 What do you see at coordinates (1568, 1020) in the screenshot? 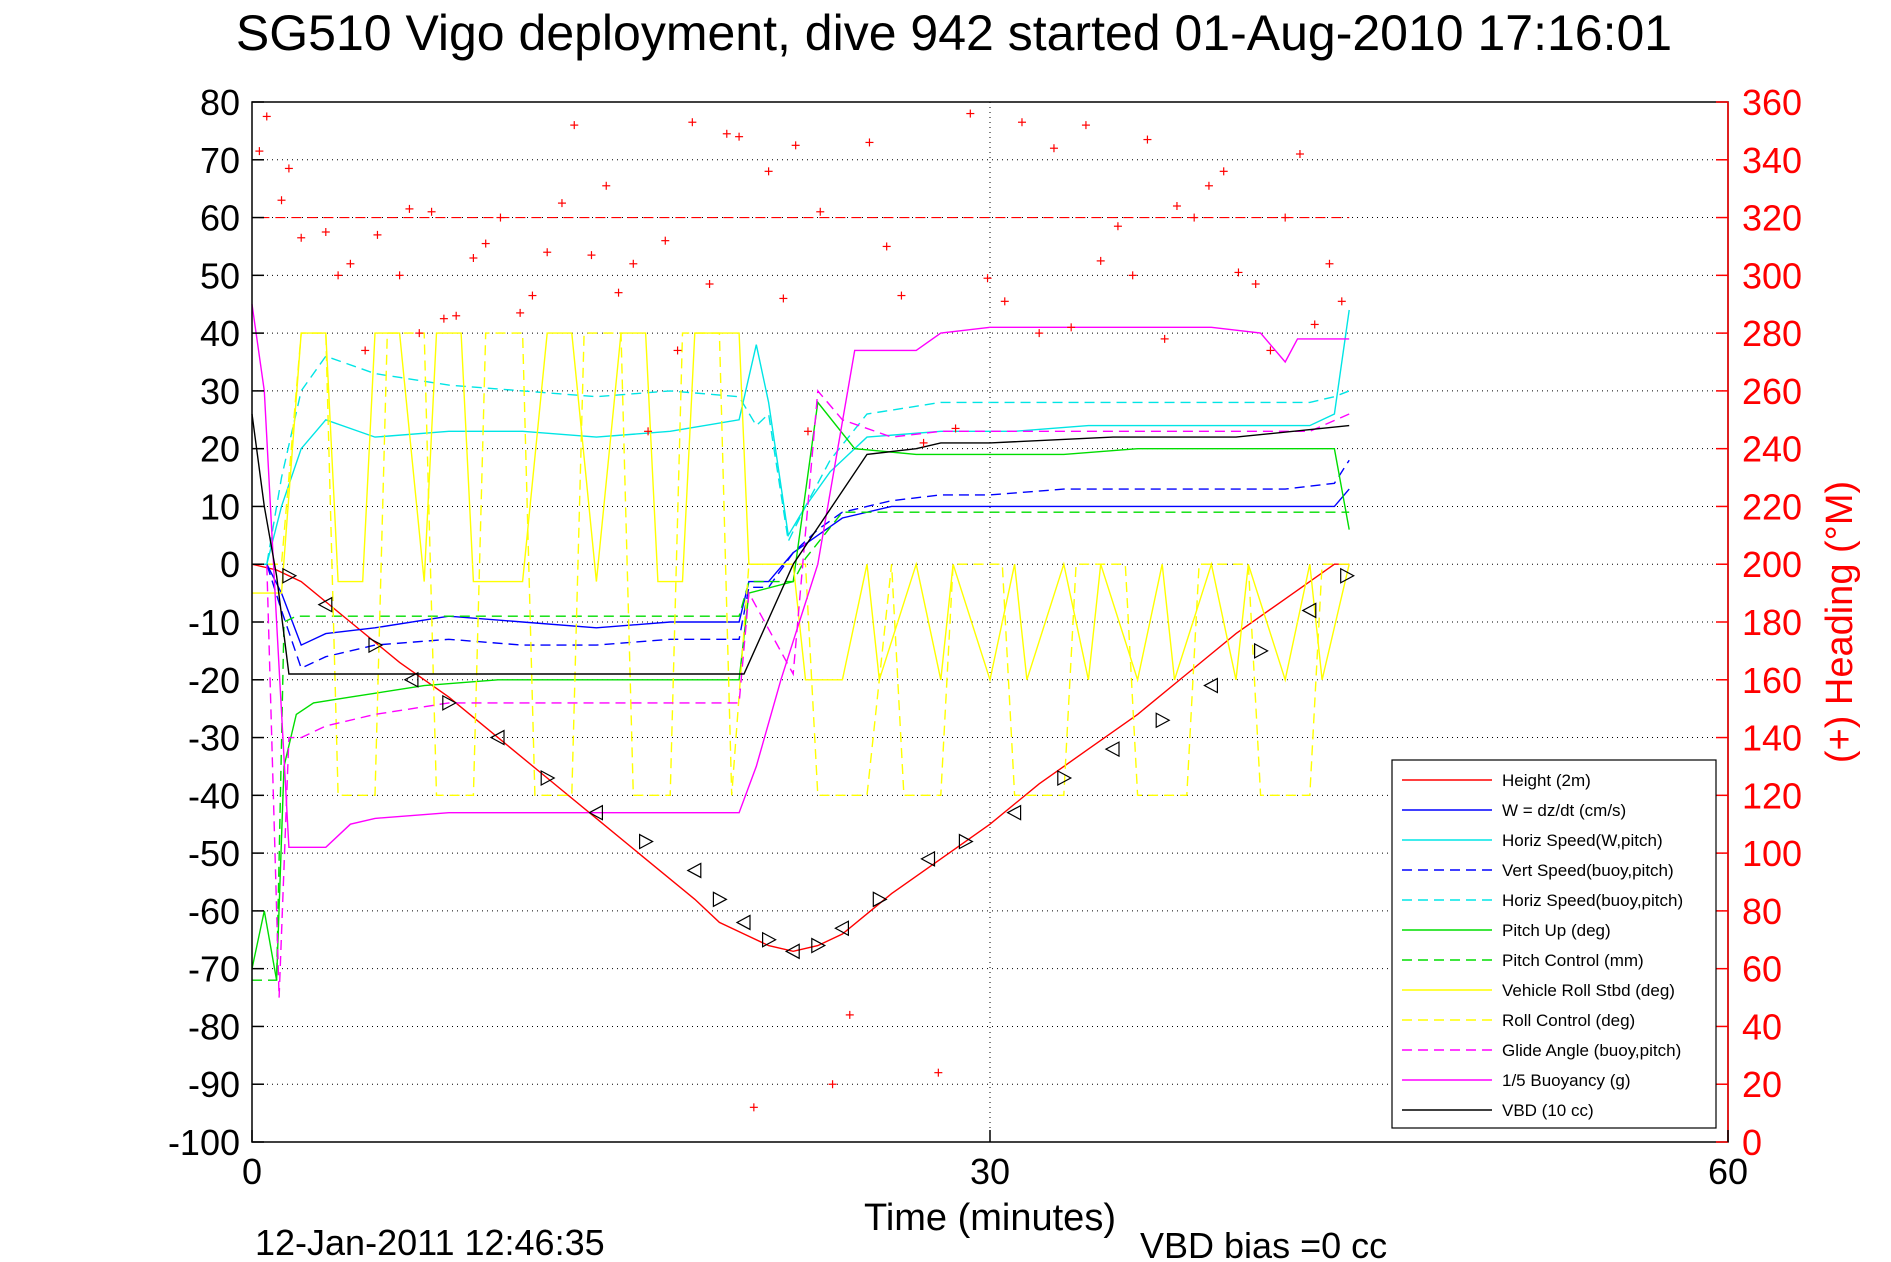
I see `legend-label-9: Roll Control (deg)` at bounding box center [1568, 1020].